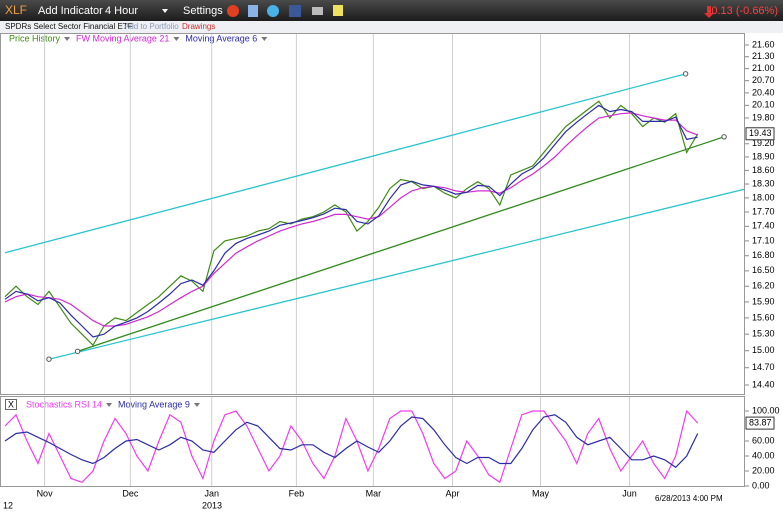  I want to click on y-tick-label: 14.40, so click(763, 384).